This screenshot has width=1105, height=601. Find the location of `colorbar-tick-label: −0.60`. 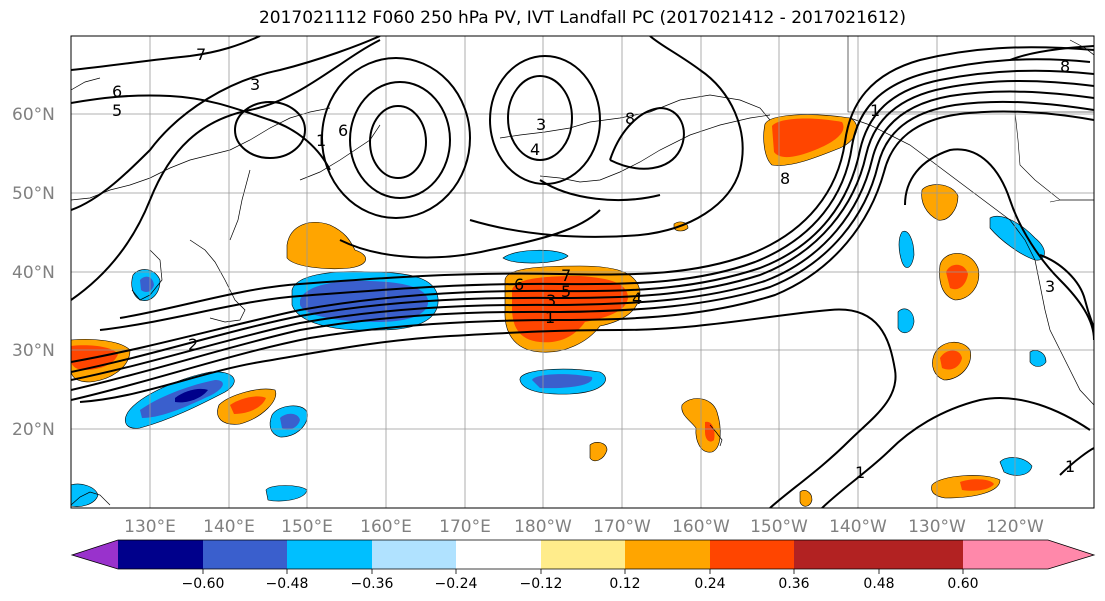

colorbar-tick-label: −0.60 is located at coordinates (203, 584).